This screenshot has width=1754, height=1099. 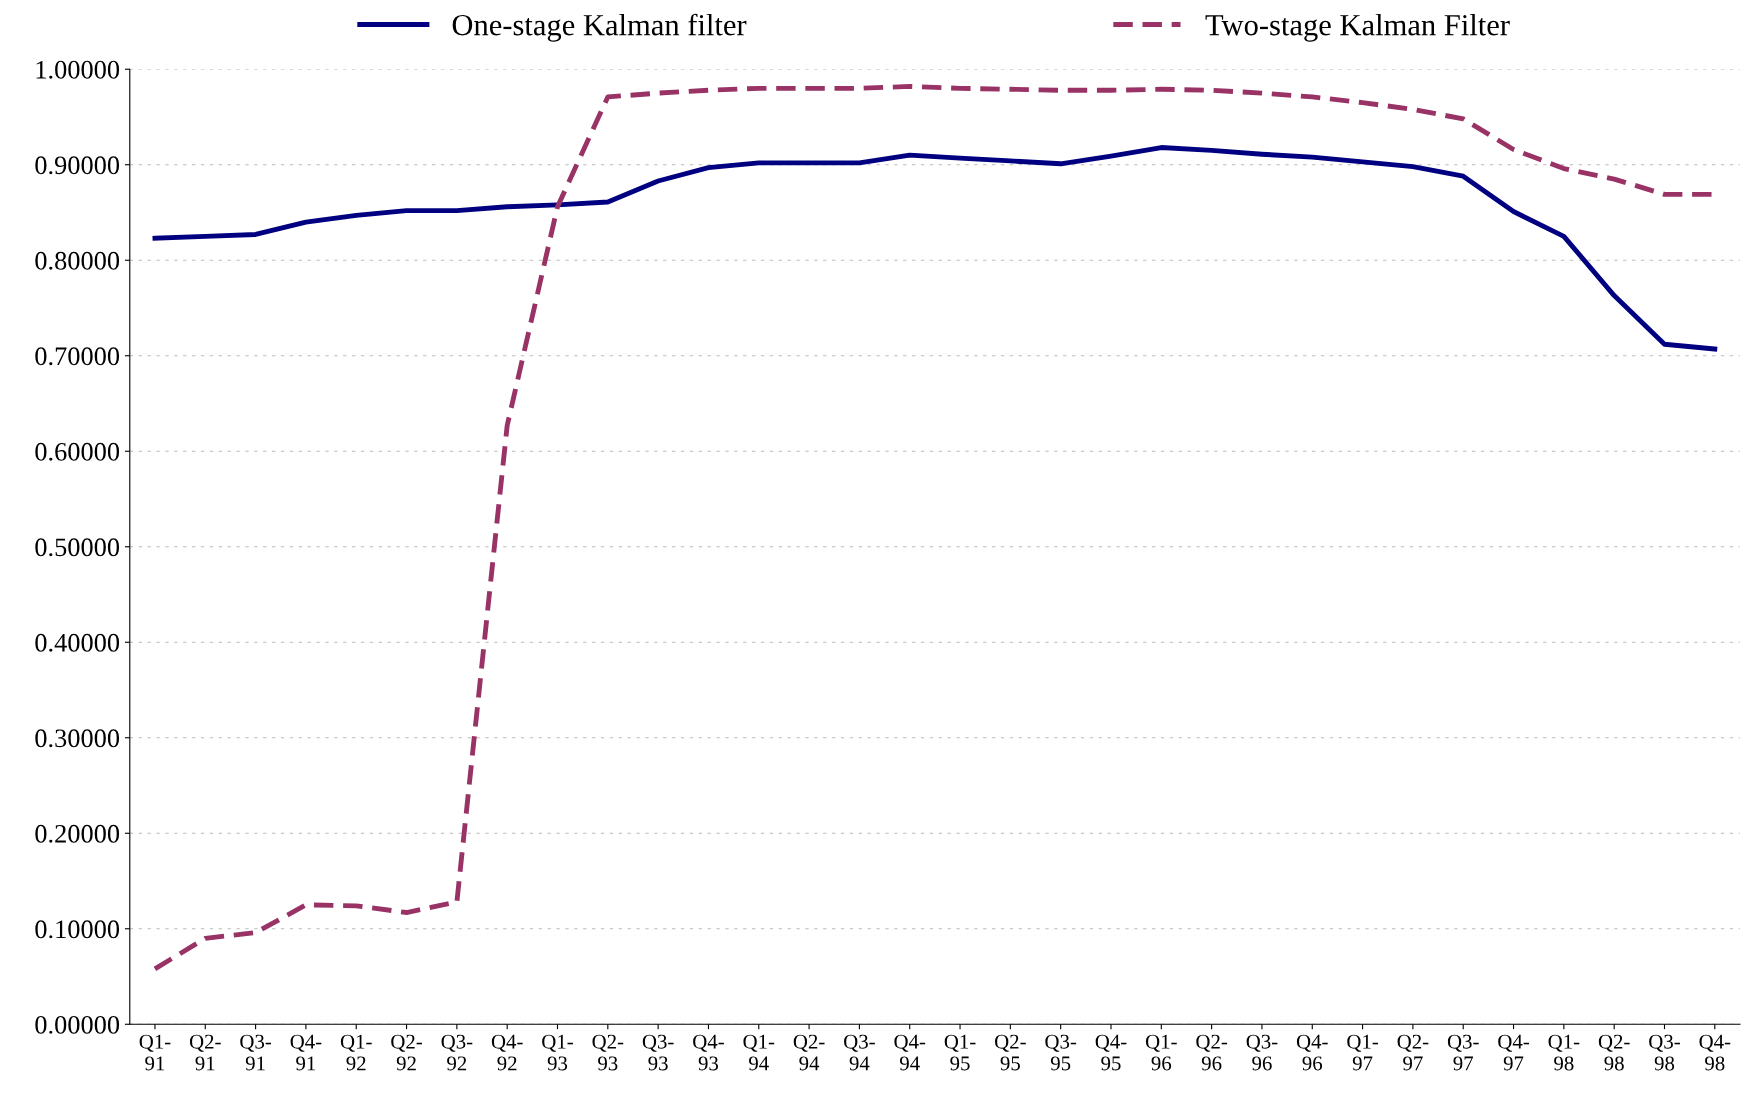 What do you see at coordinates (1357, 27) in the screenshot?
I see `legend-label: Two-stage Kalman Filter` at bounding box center [1357, 27].